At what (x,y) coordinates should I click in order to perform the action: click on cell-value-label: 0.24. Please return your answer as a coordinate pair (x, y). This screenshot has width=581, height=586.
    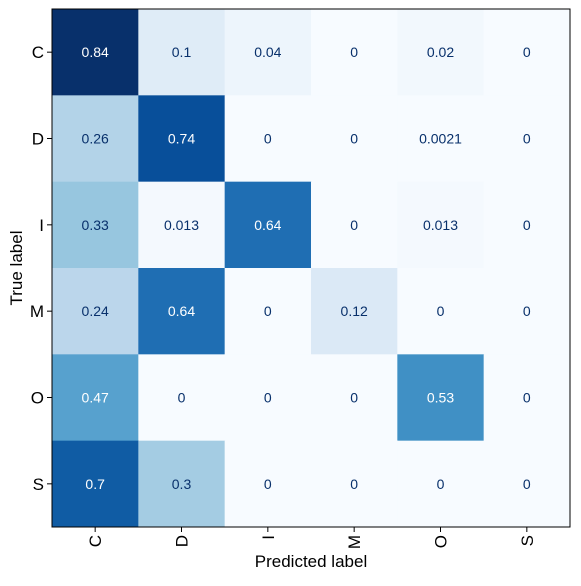
    Looking at the image, I should click on (95, 311).